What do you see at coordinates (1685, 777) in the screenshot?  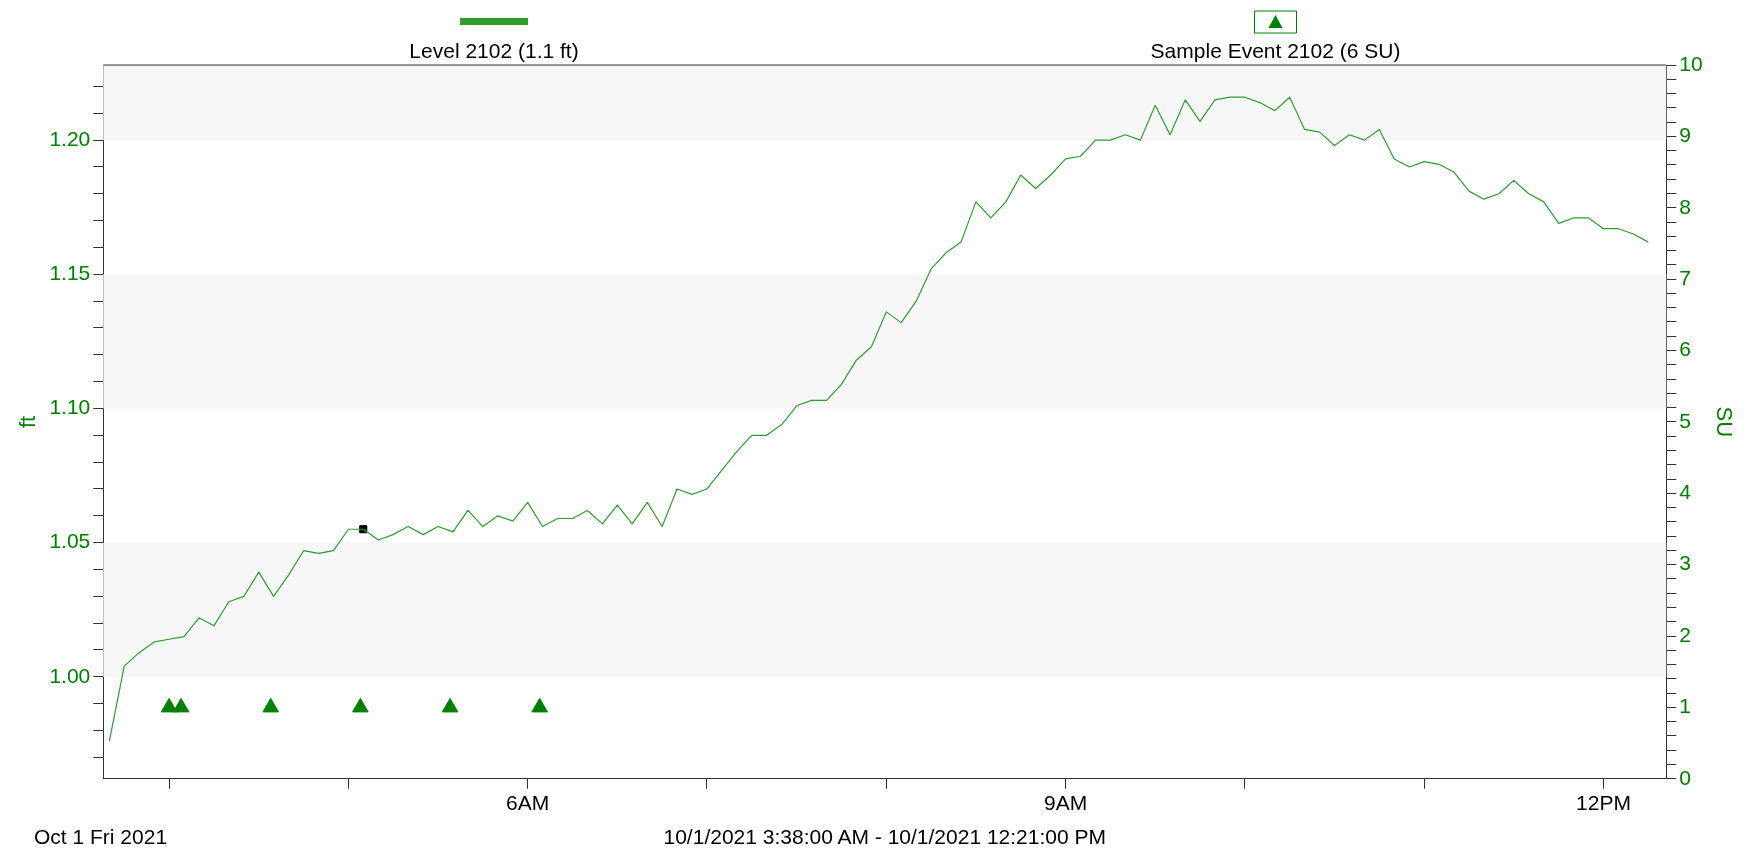 I see `y2-tick-label: 0` at bounding box center [1685, 777].